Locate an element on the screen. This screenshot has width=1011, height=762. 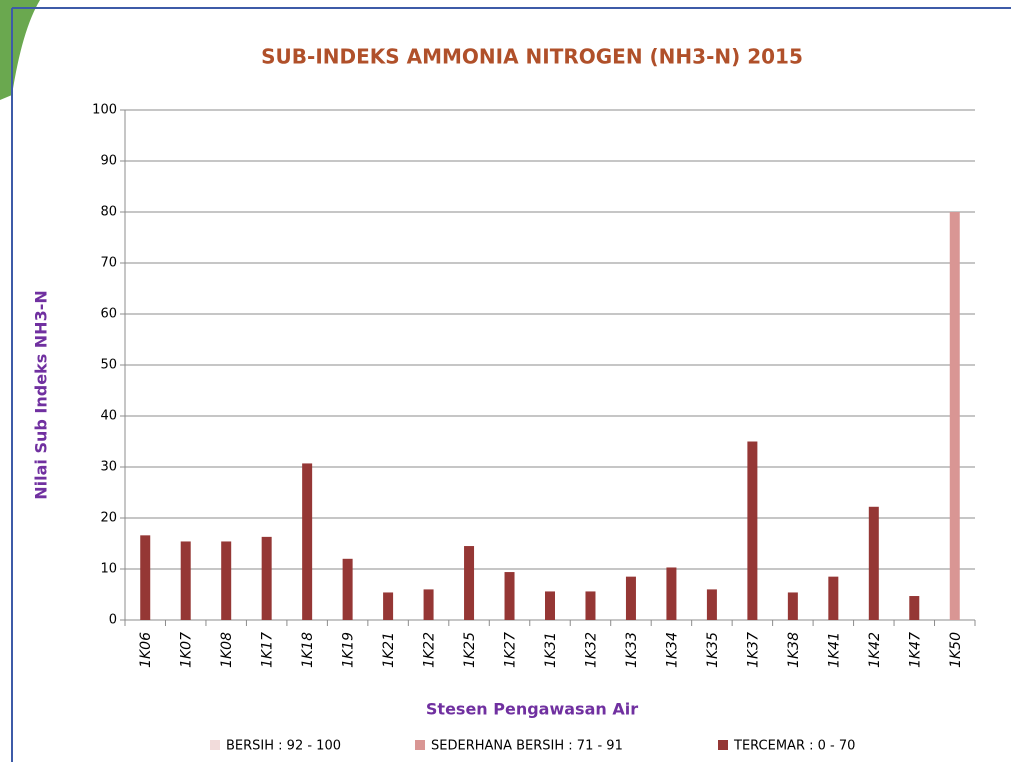
chart-title: SUB-INDEKS AMMONIA NITROGEN (NH3-N) 2015 is located at coordinates (532, 57).